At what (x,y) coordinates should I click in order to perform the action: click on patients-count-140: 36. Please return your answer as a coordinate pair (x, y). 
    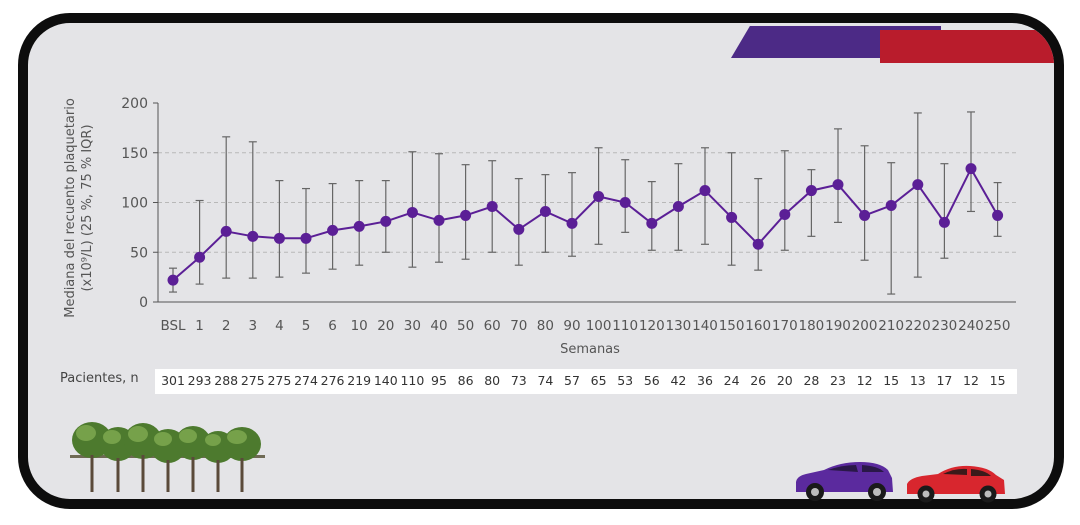
    Looking at the image, I should click on (705, 380).